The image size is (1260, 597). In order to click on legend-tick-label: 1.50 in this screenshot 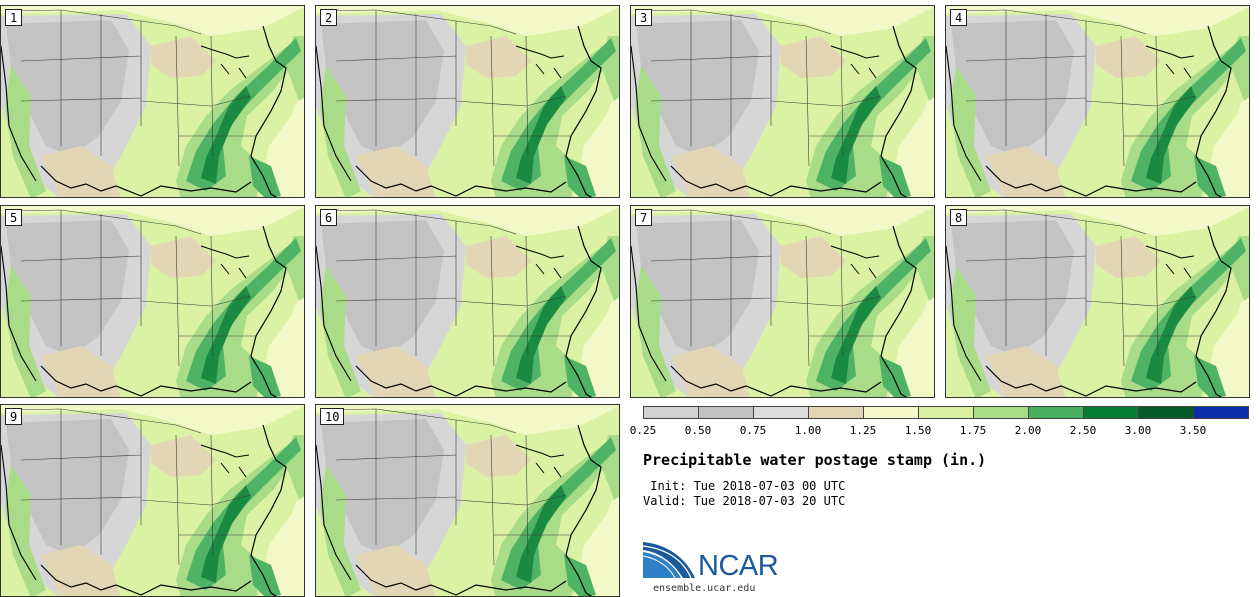, I will do `click(918, 430)`.